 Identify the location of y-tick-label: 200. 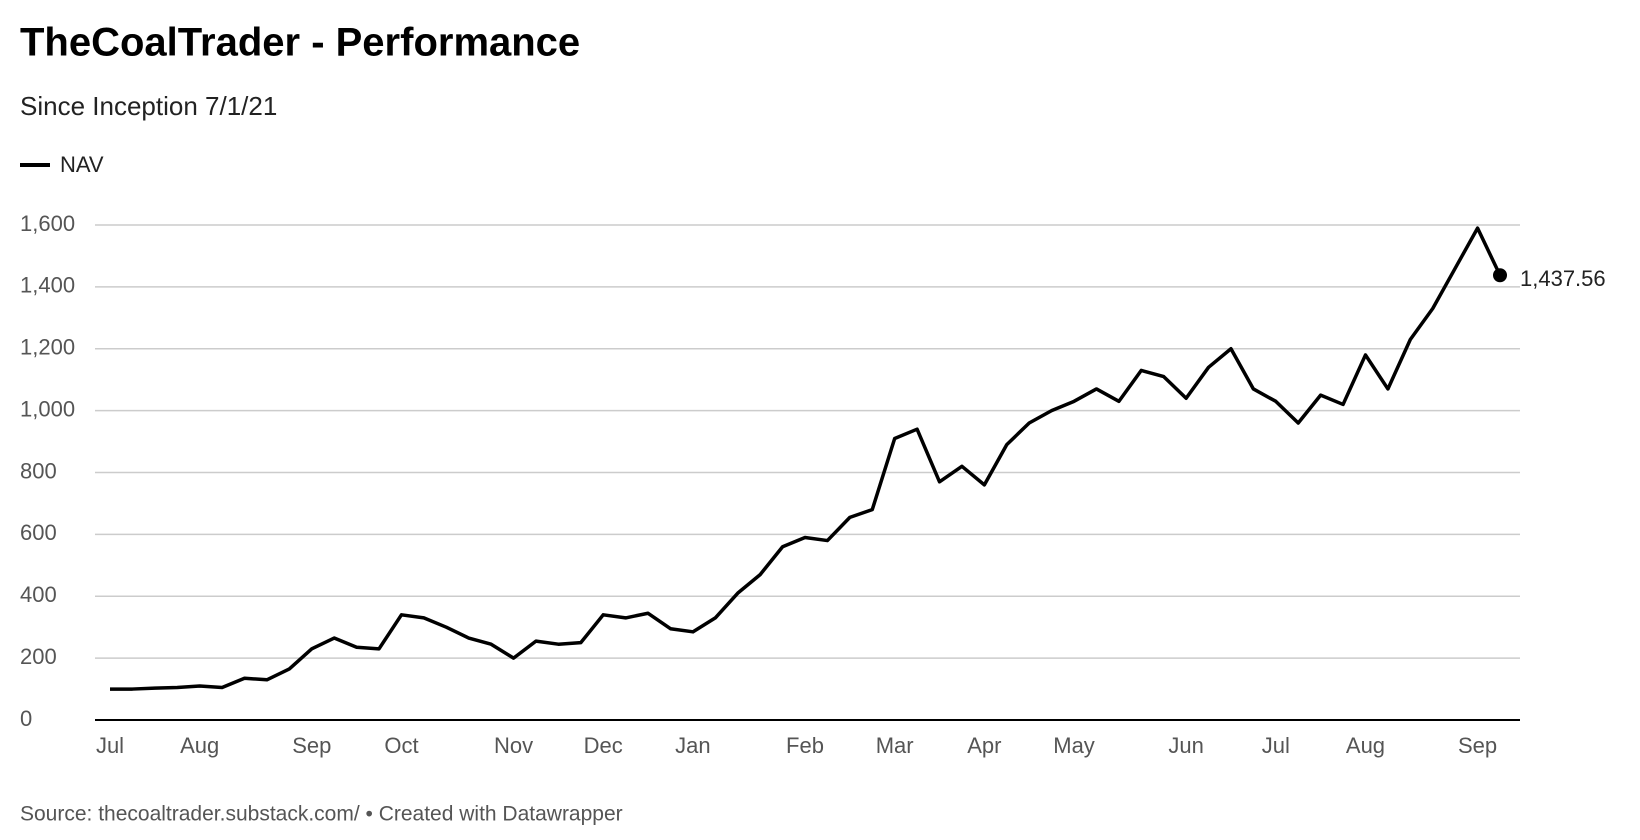
(38, 656).